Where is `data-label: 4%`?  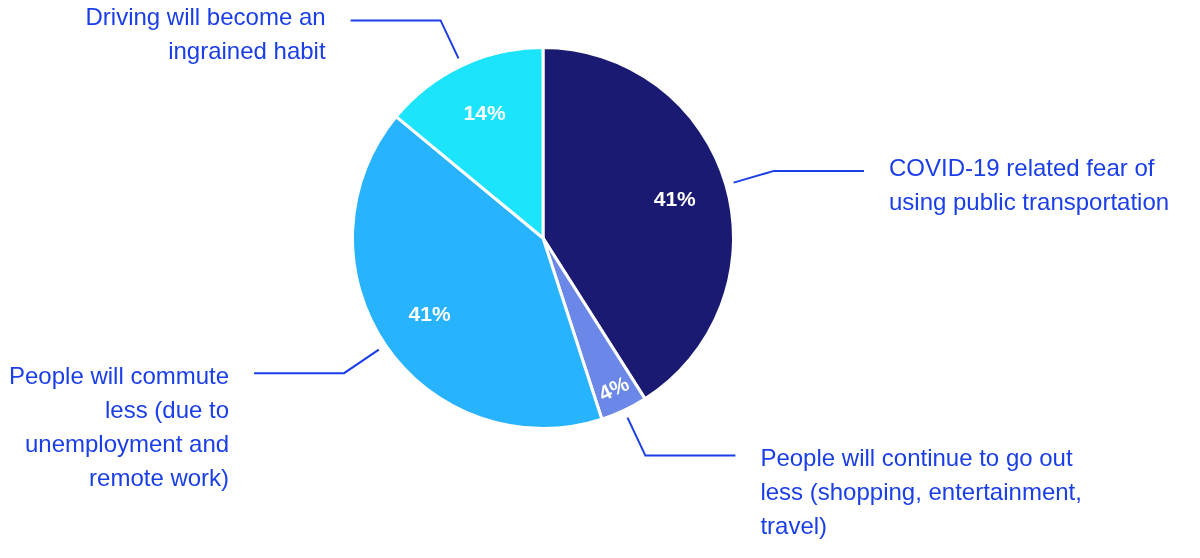 data-label: 4% is located at coordinates (614, 388).